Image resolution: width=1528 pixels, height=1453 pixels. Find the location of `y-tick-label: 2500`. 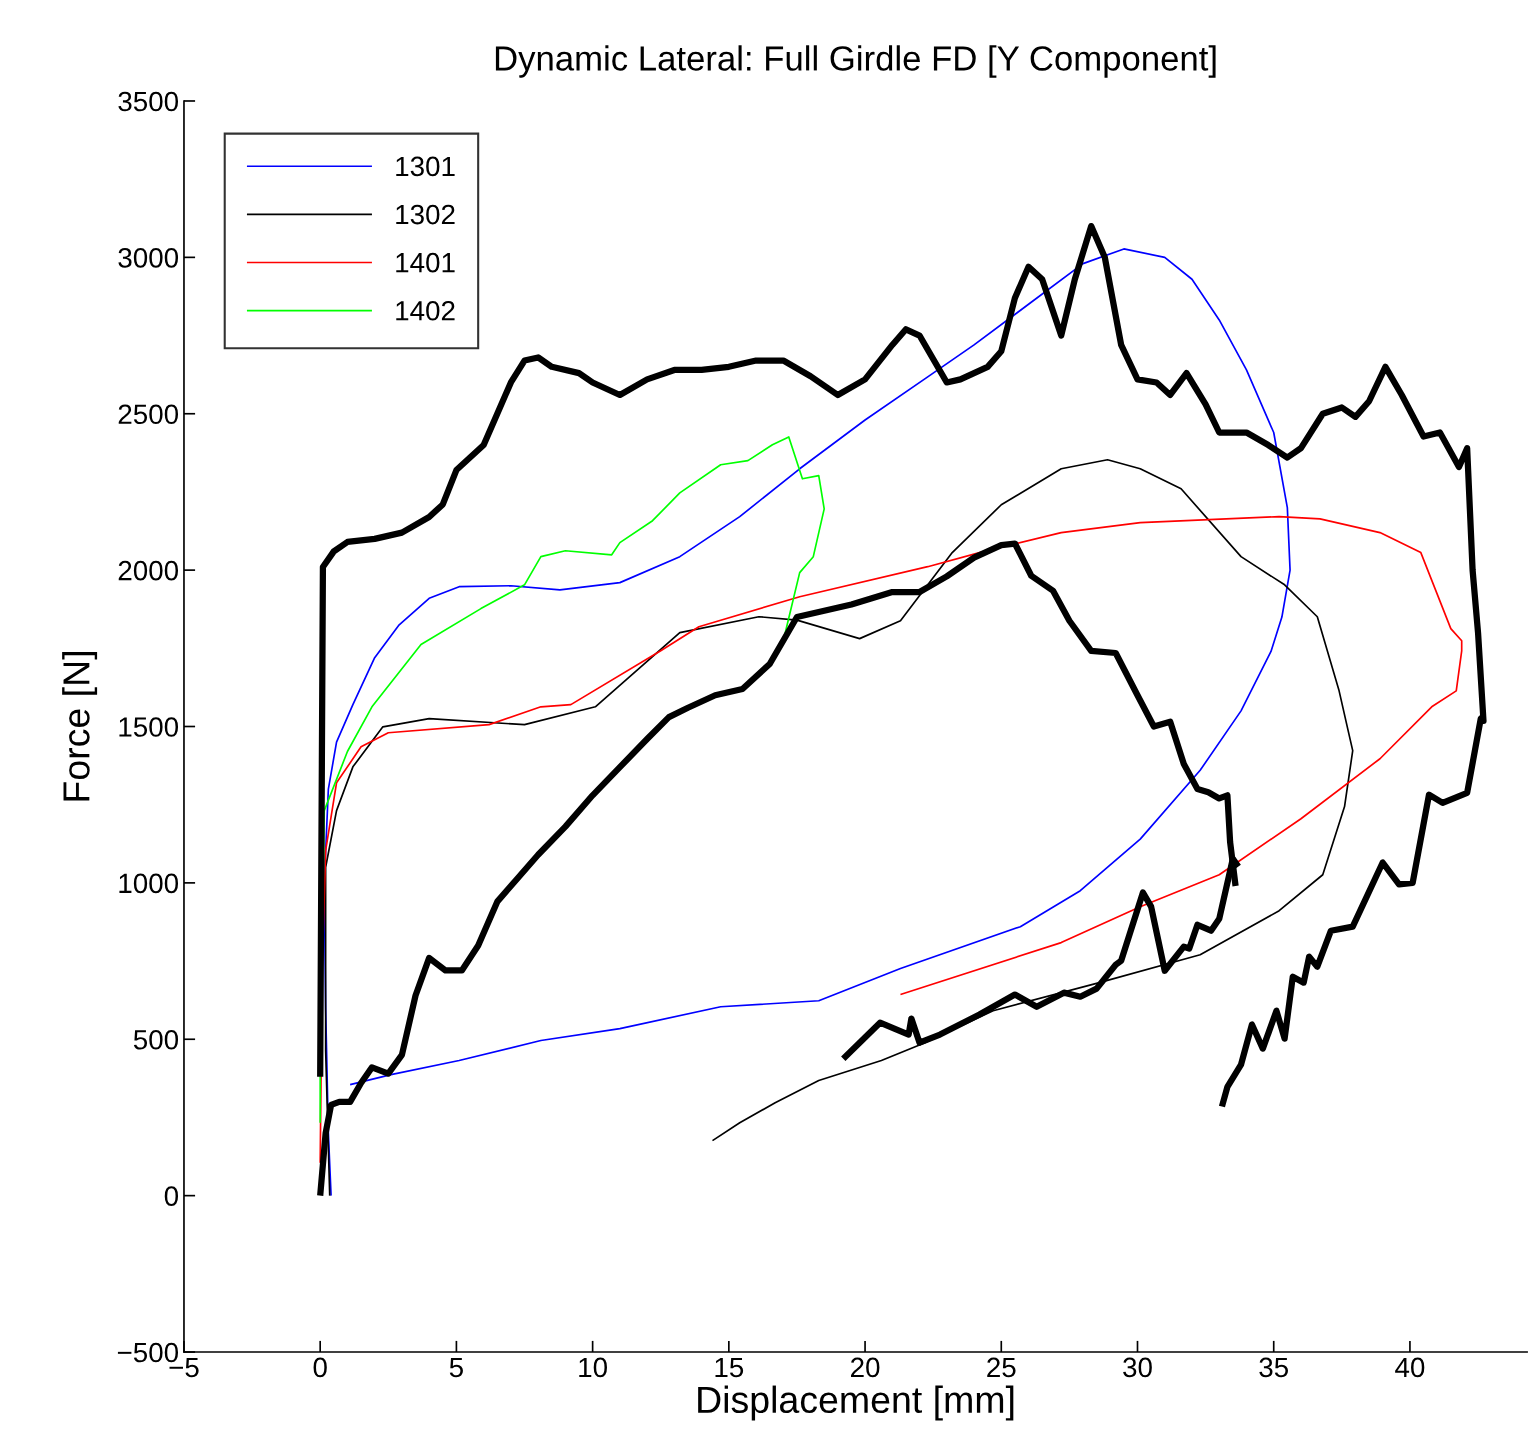

y-tick-label: 2500 is located at coordinates (148, 414).